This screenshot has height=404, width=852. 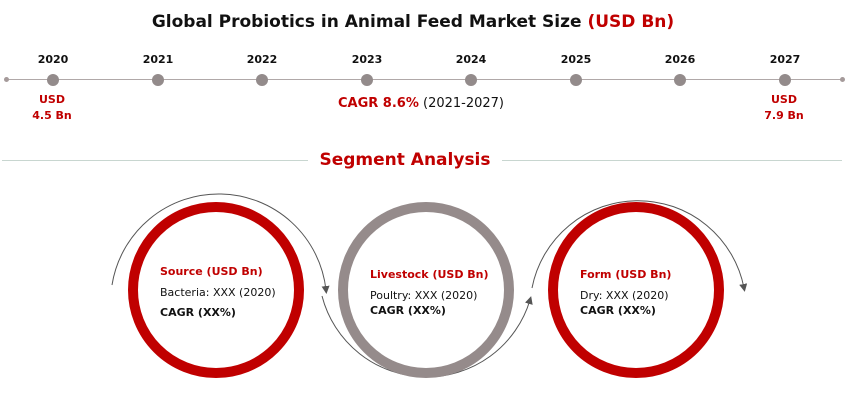 I want to click on source-ring, so click(x=216, y=290).